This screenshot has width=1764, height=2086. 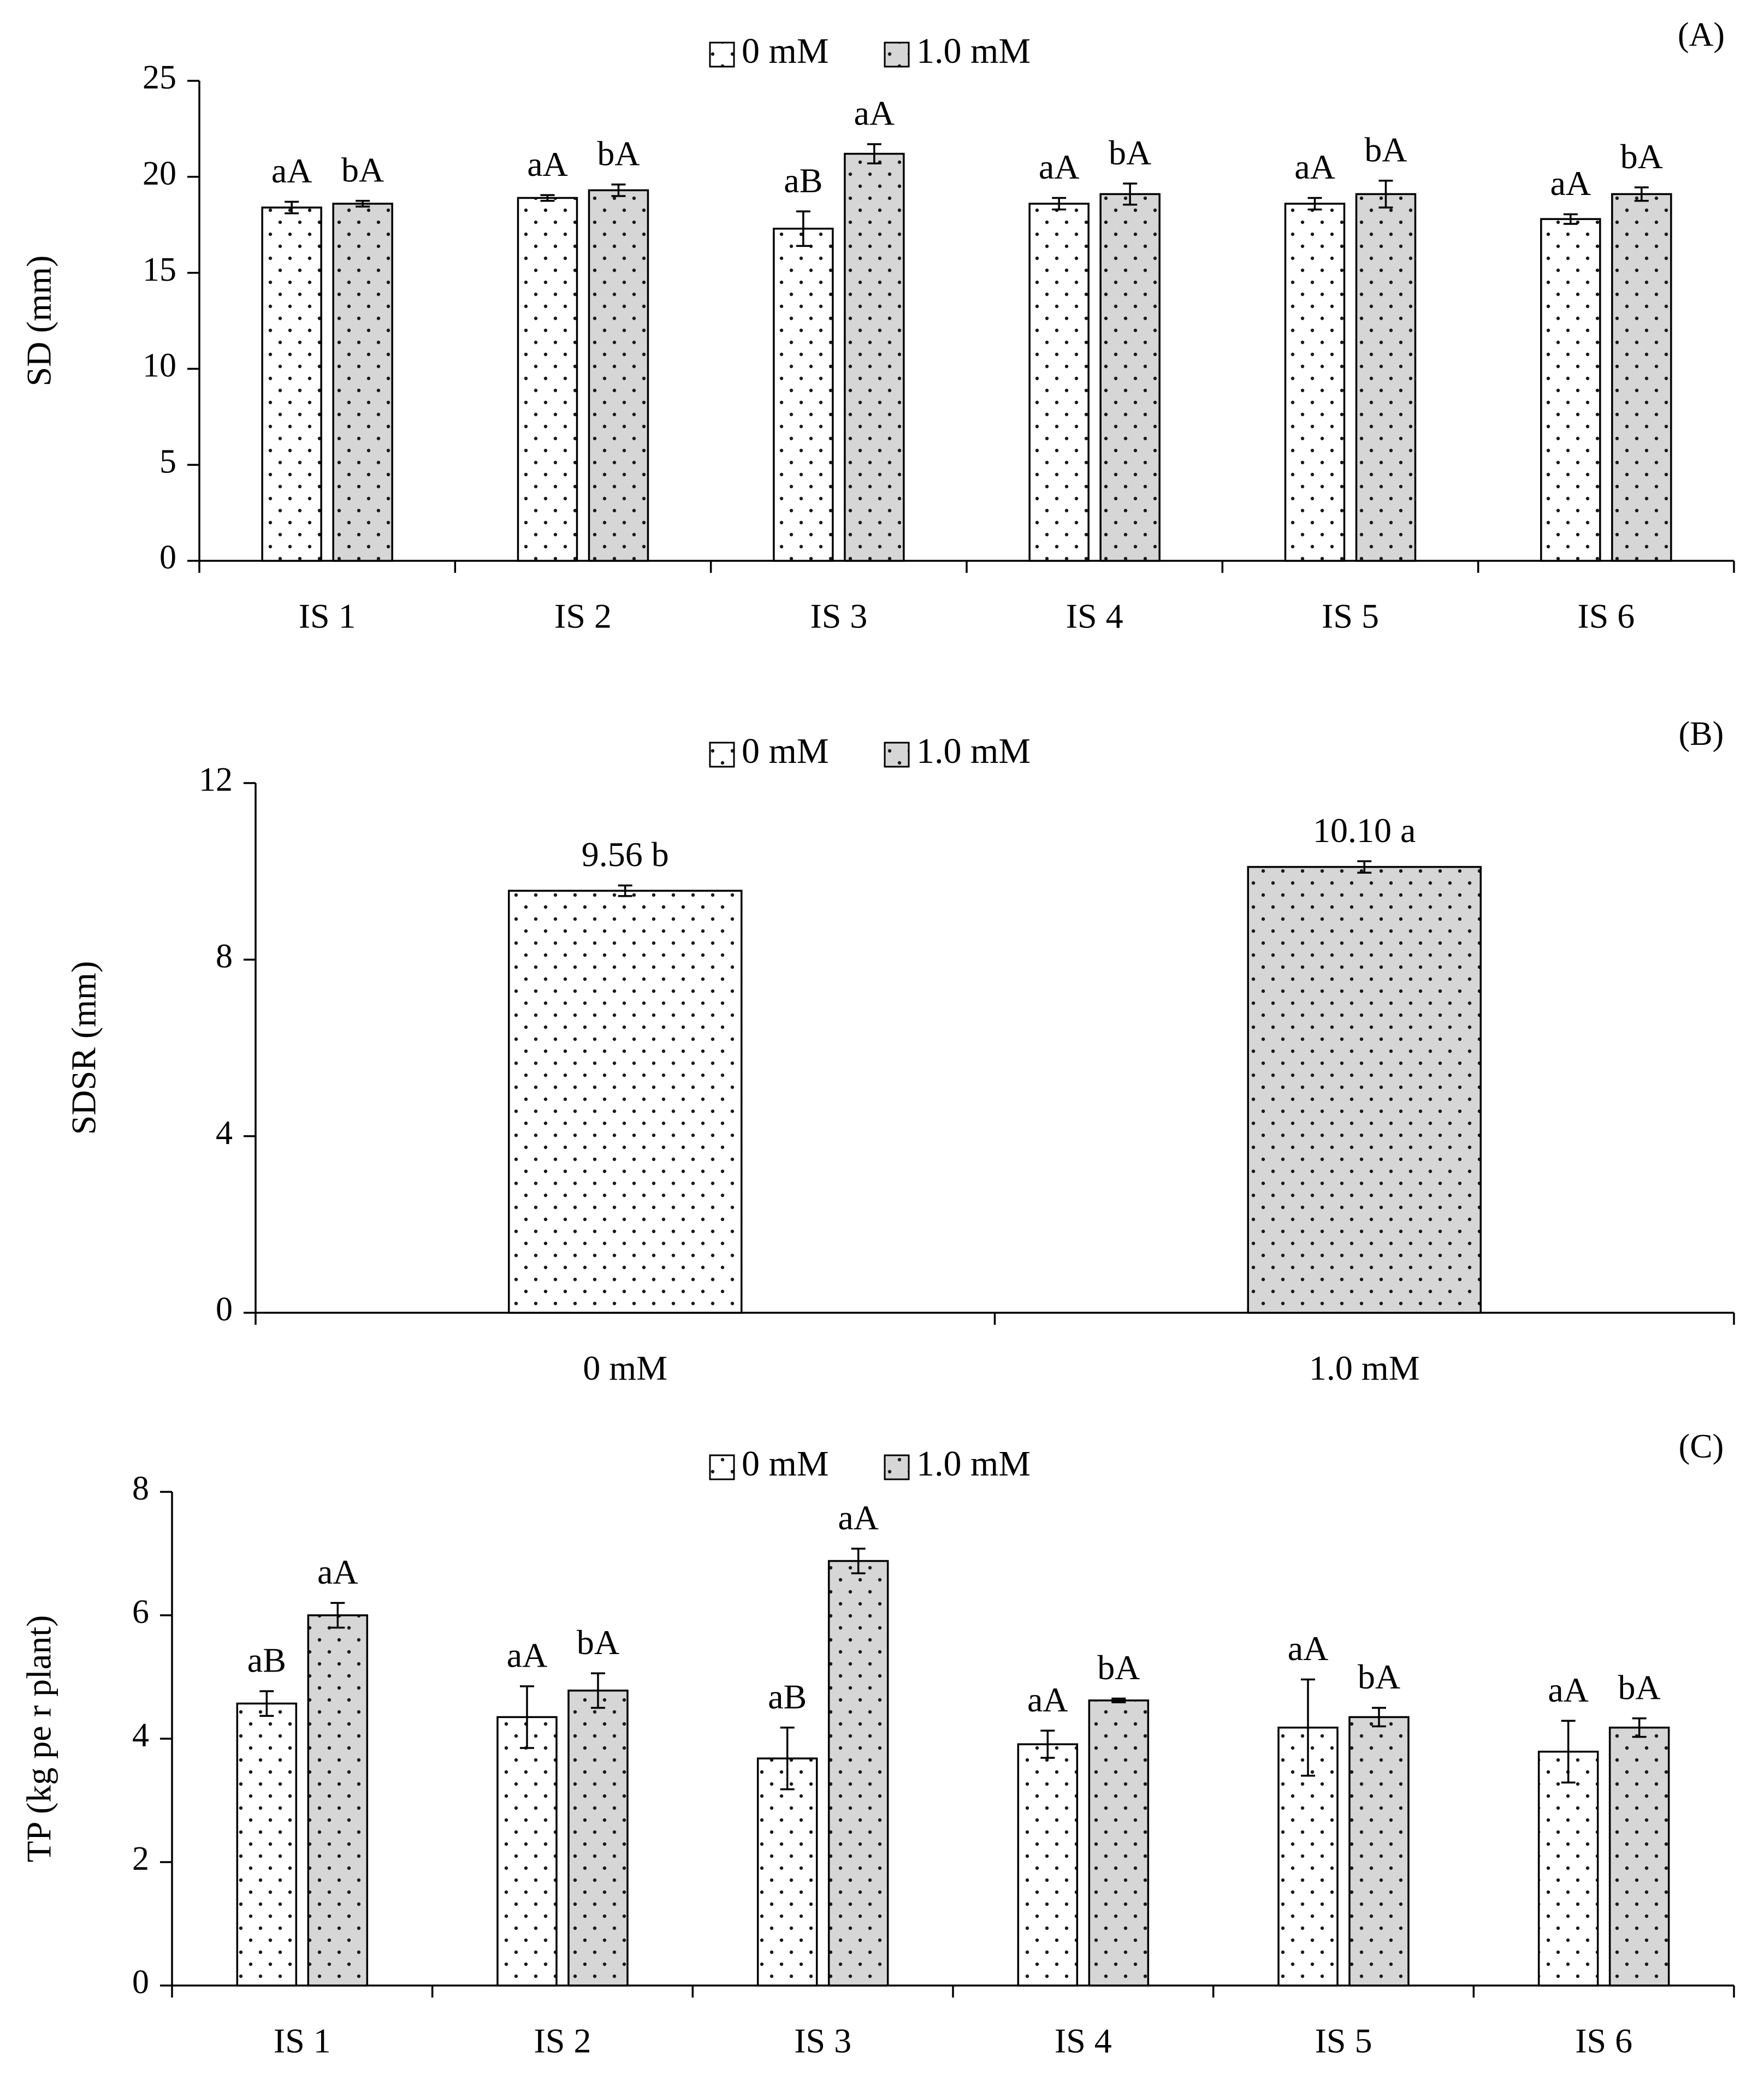 What do you see at coordinates (39, 321) in the screenshot?
I see `y-axis-label: SD (mm)` at bounding box center [39, 321].